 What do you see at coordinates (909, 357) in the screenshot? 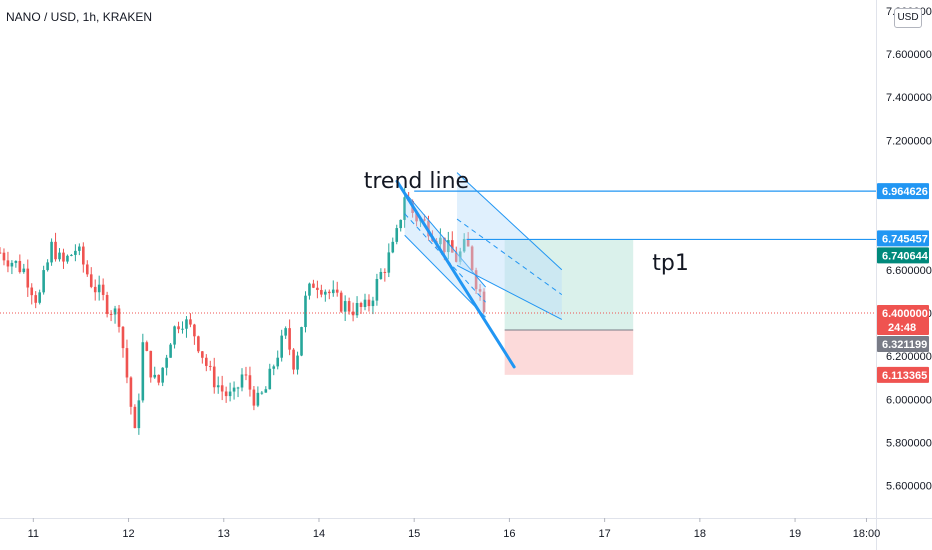
I see `y-tick-label: 6.200000` at bounding box center [909, 357].